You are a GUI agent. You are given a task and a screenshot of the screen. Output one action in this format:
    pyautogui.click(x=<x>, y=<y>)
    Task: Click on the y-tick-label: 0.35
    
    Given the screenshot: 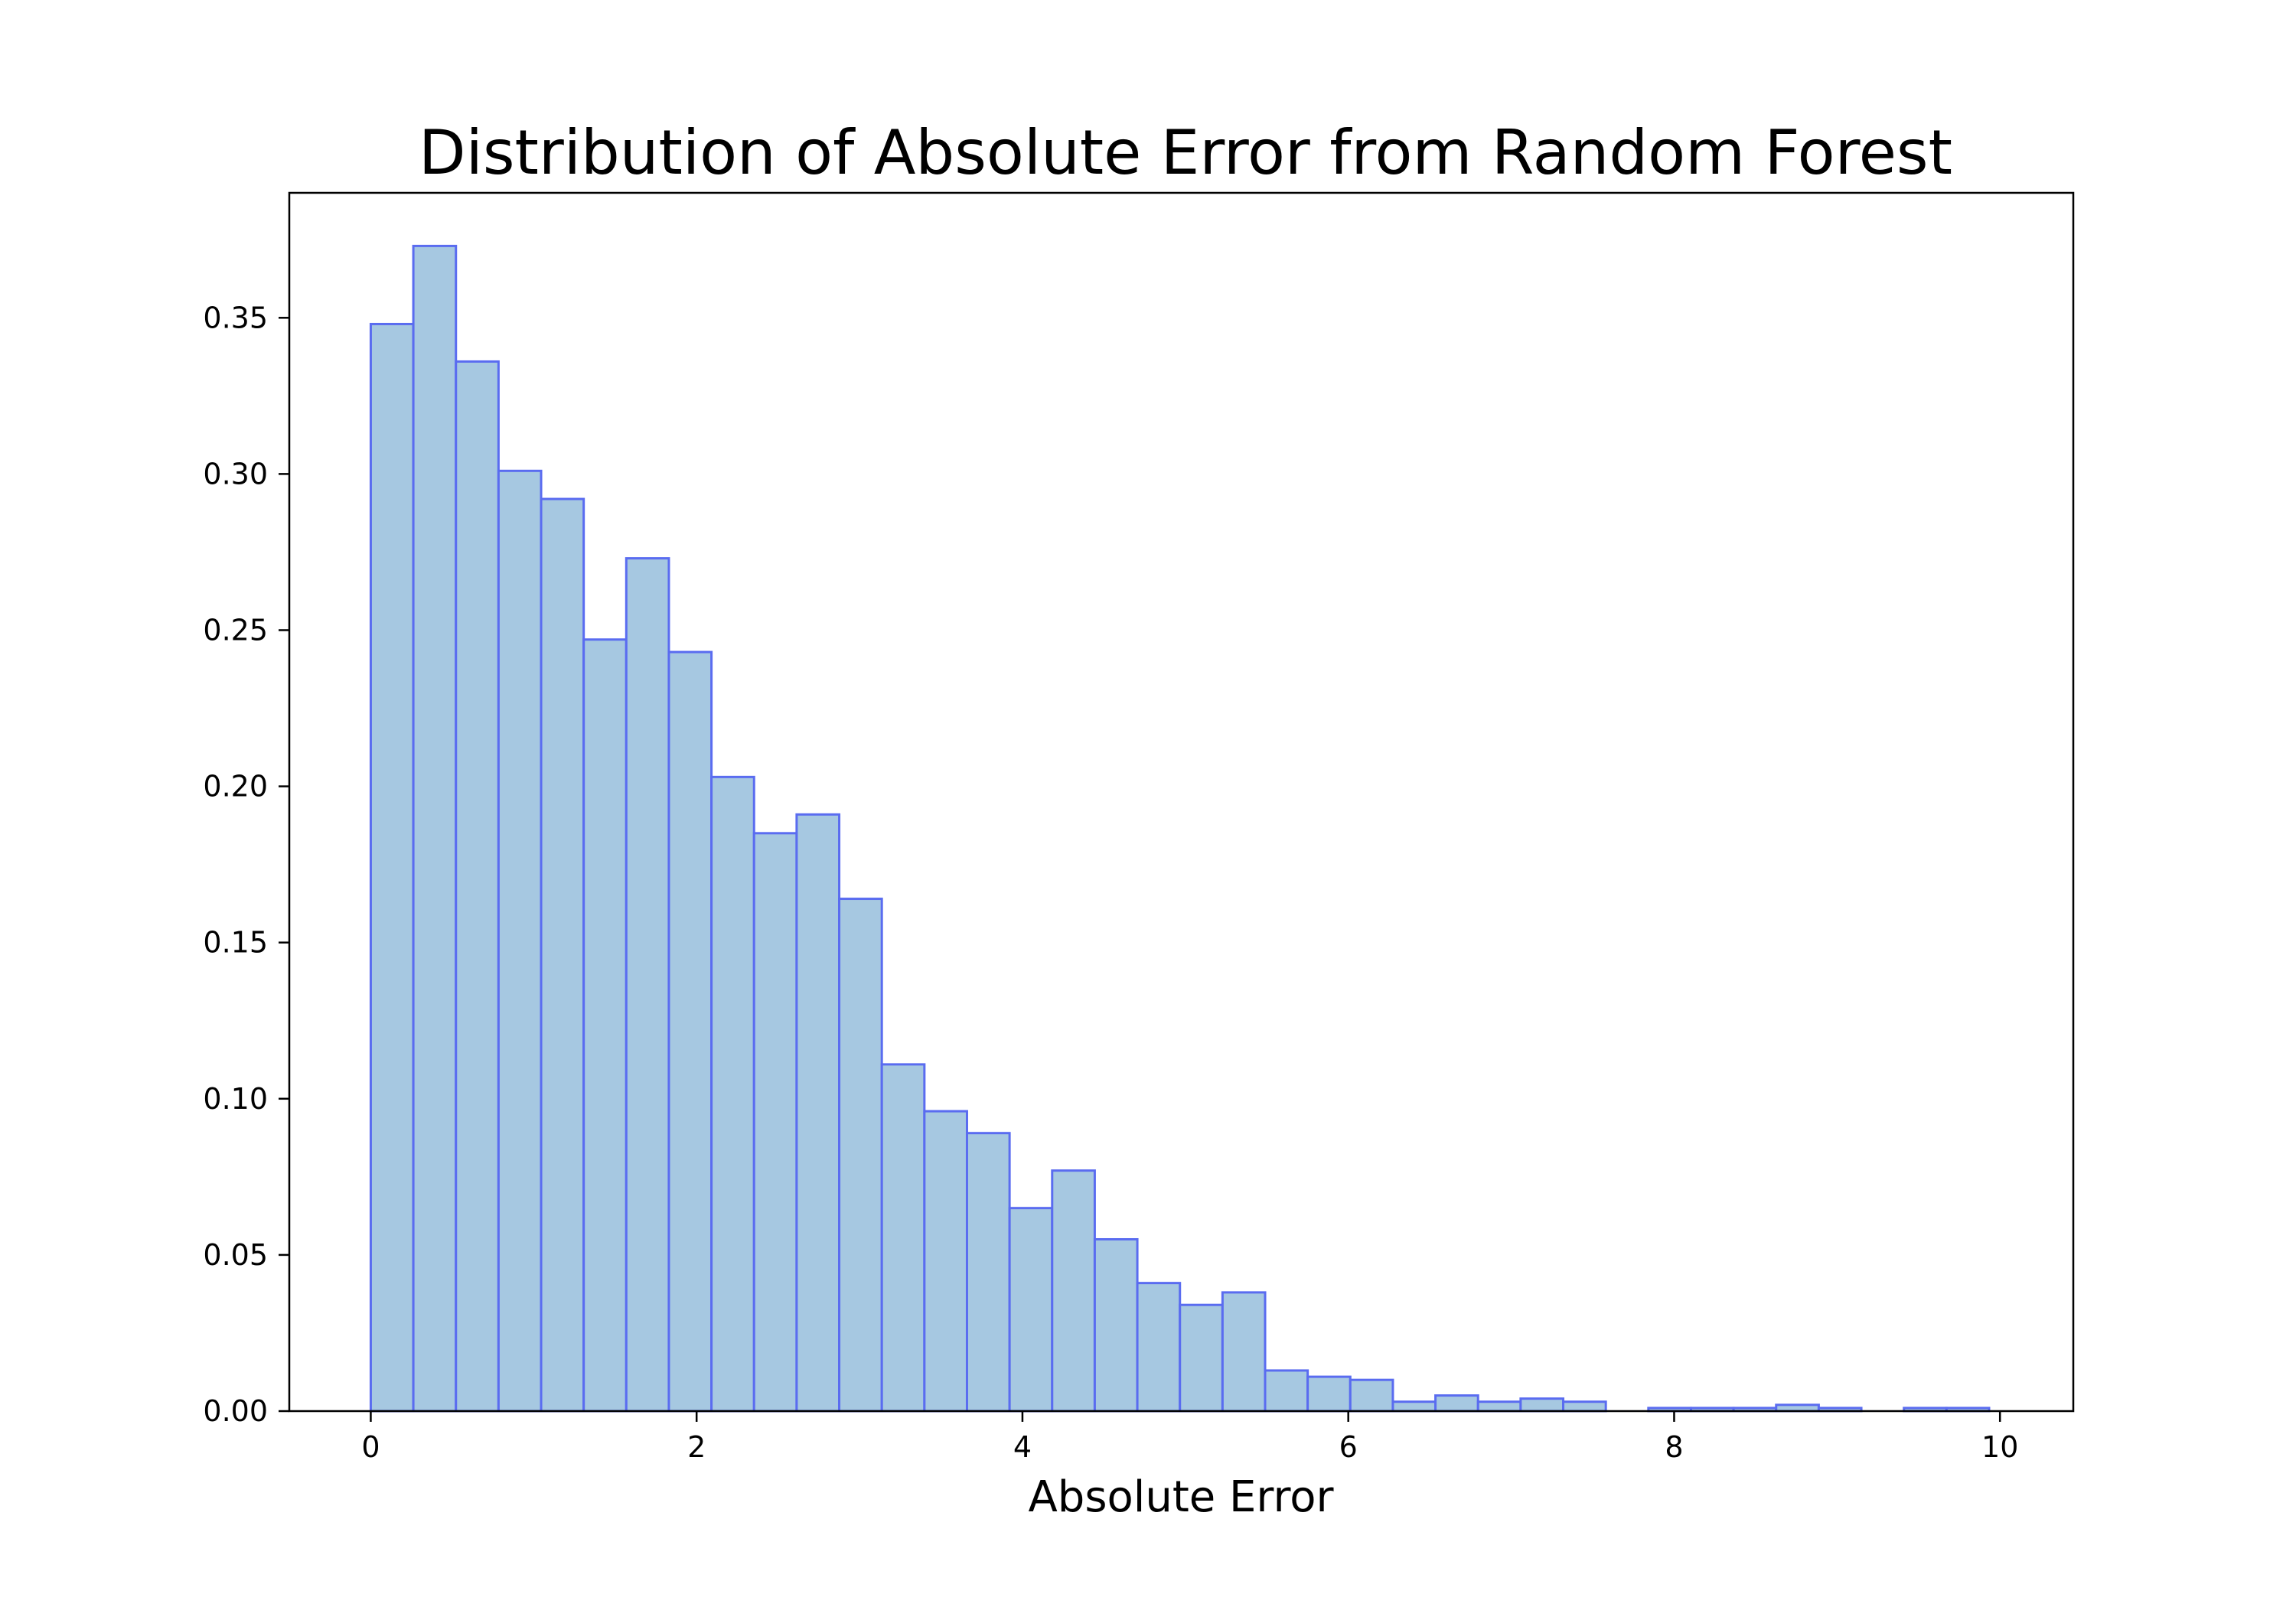 What is the action you would take?
    pyautogui.click(x=235, y=317)
    